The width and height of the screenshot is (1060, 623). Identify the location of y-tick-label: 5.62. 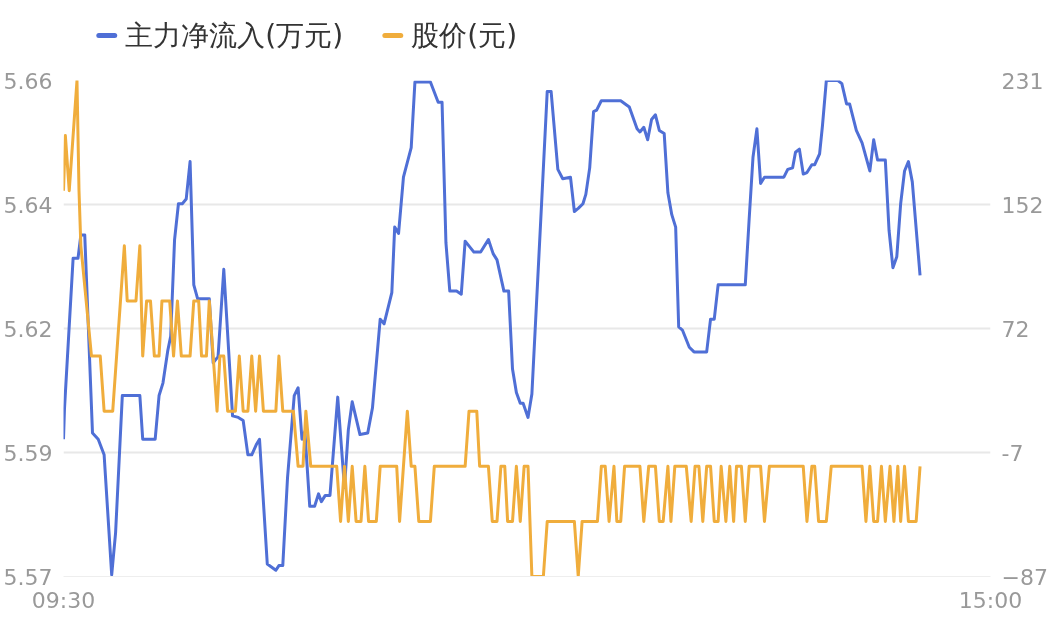
(28, 329).